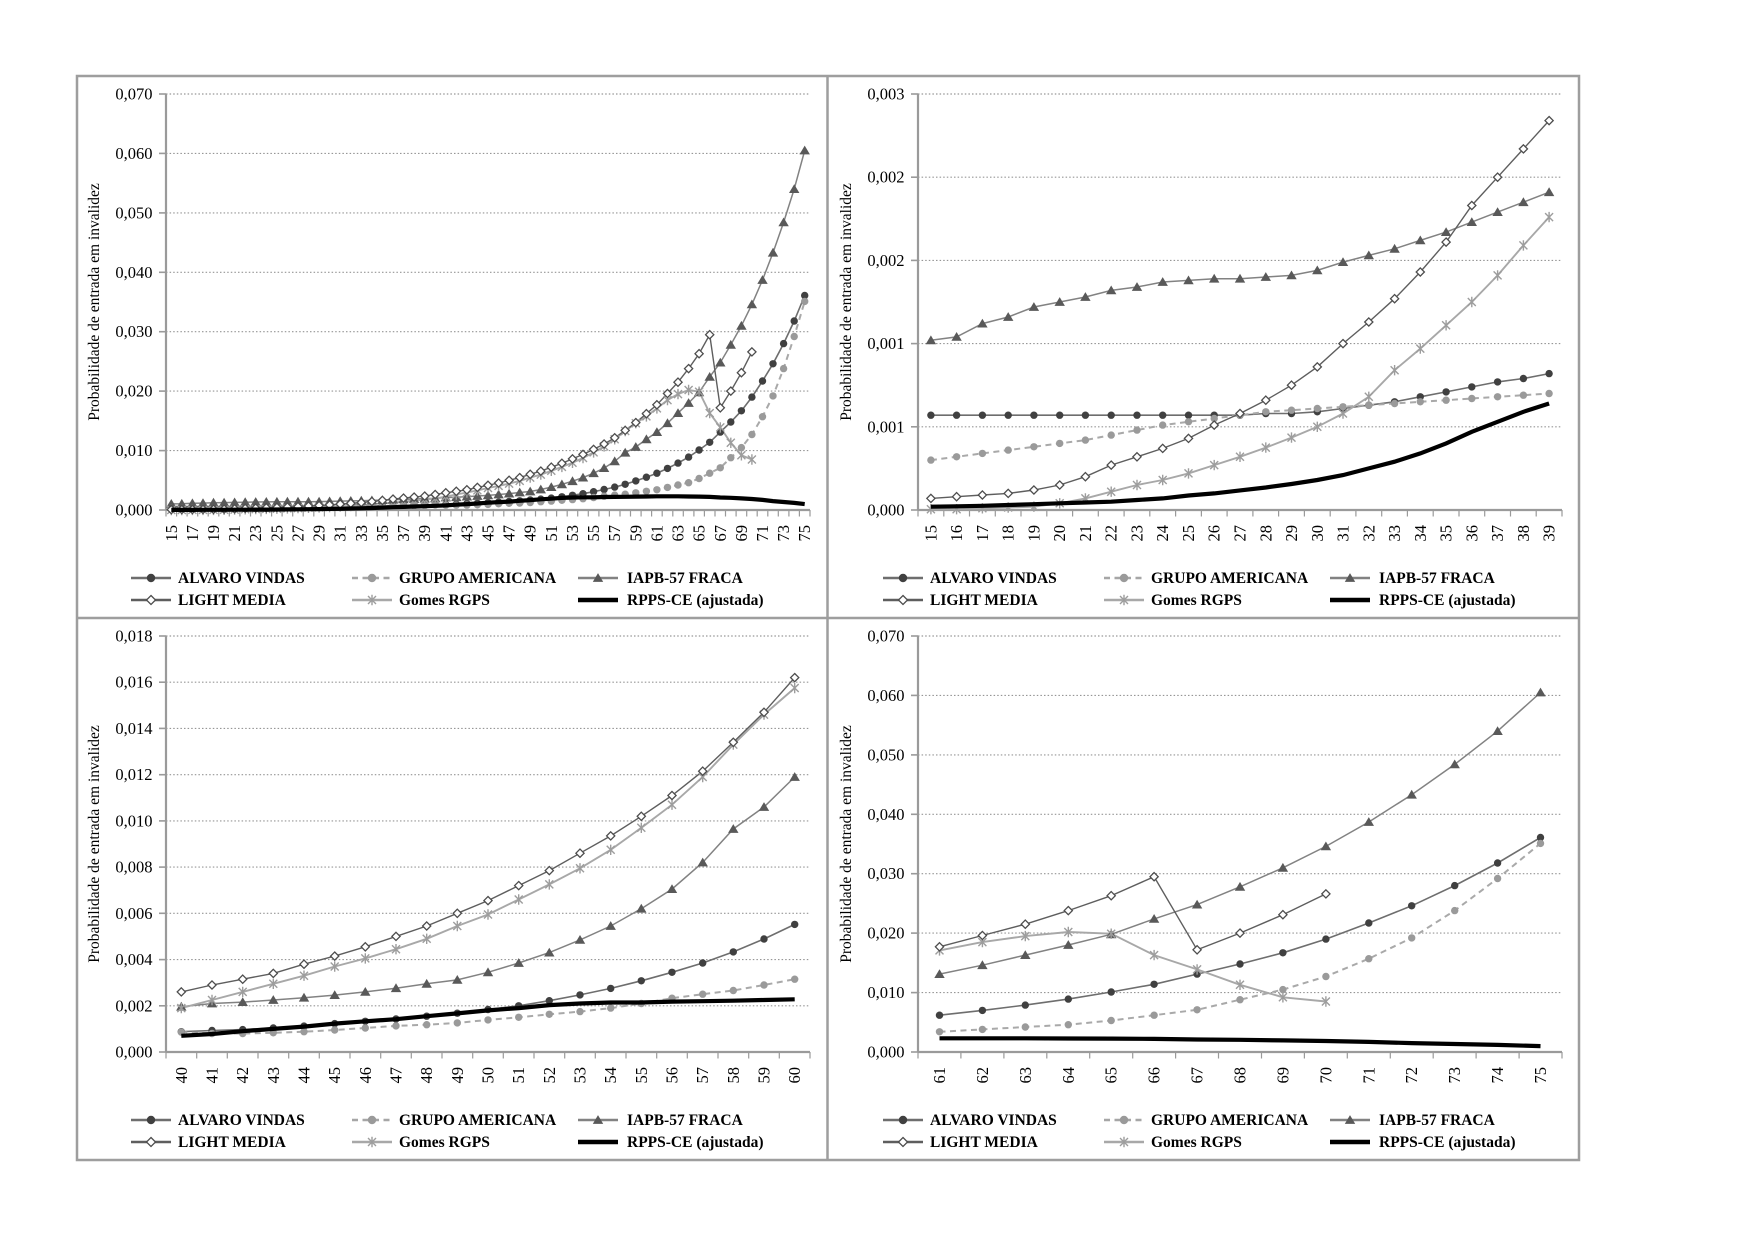 The width and height of the screenshot is (1754, 1240). Describe the element at coordinates (610, 1075) in the screenshot. I see `svg-text: 54` at that location.